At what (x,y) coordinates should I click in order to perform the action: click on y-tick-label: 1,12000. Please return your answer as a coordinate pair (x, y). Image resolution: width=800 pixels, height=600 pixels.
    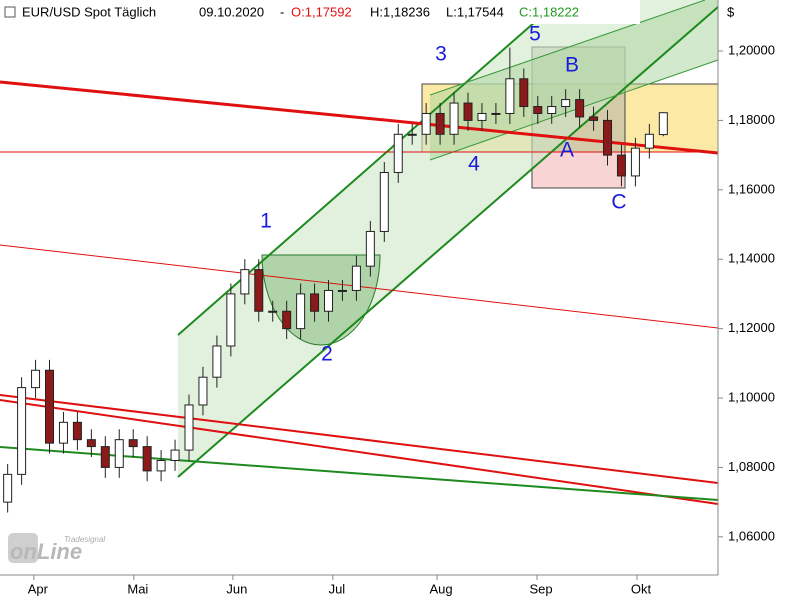
    Looking at the image, I should click on (751, 327).